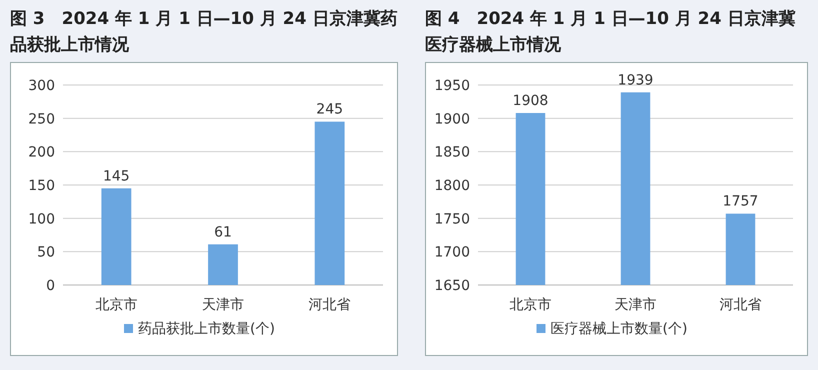 The width and height of the screenshot is (818, 370). What do you see at coordinates (452, 219) in the screenshot?
I see `y-tick-label: 1750` at bounding box center [452, 219].